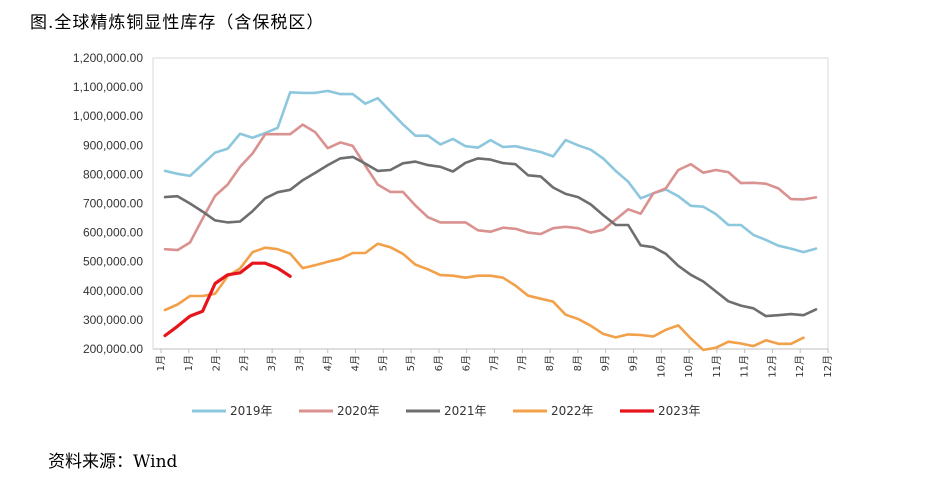 The image size is (941, 478). I want to click on y-tick-label: 1,000,000.00, so click(108, 116).